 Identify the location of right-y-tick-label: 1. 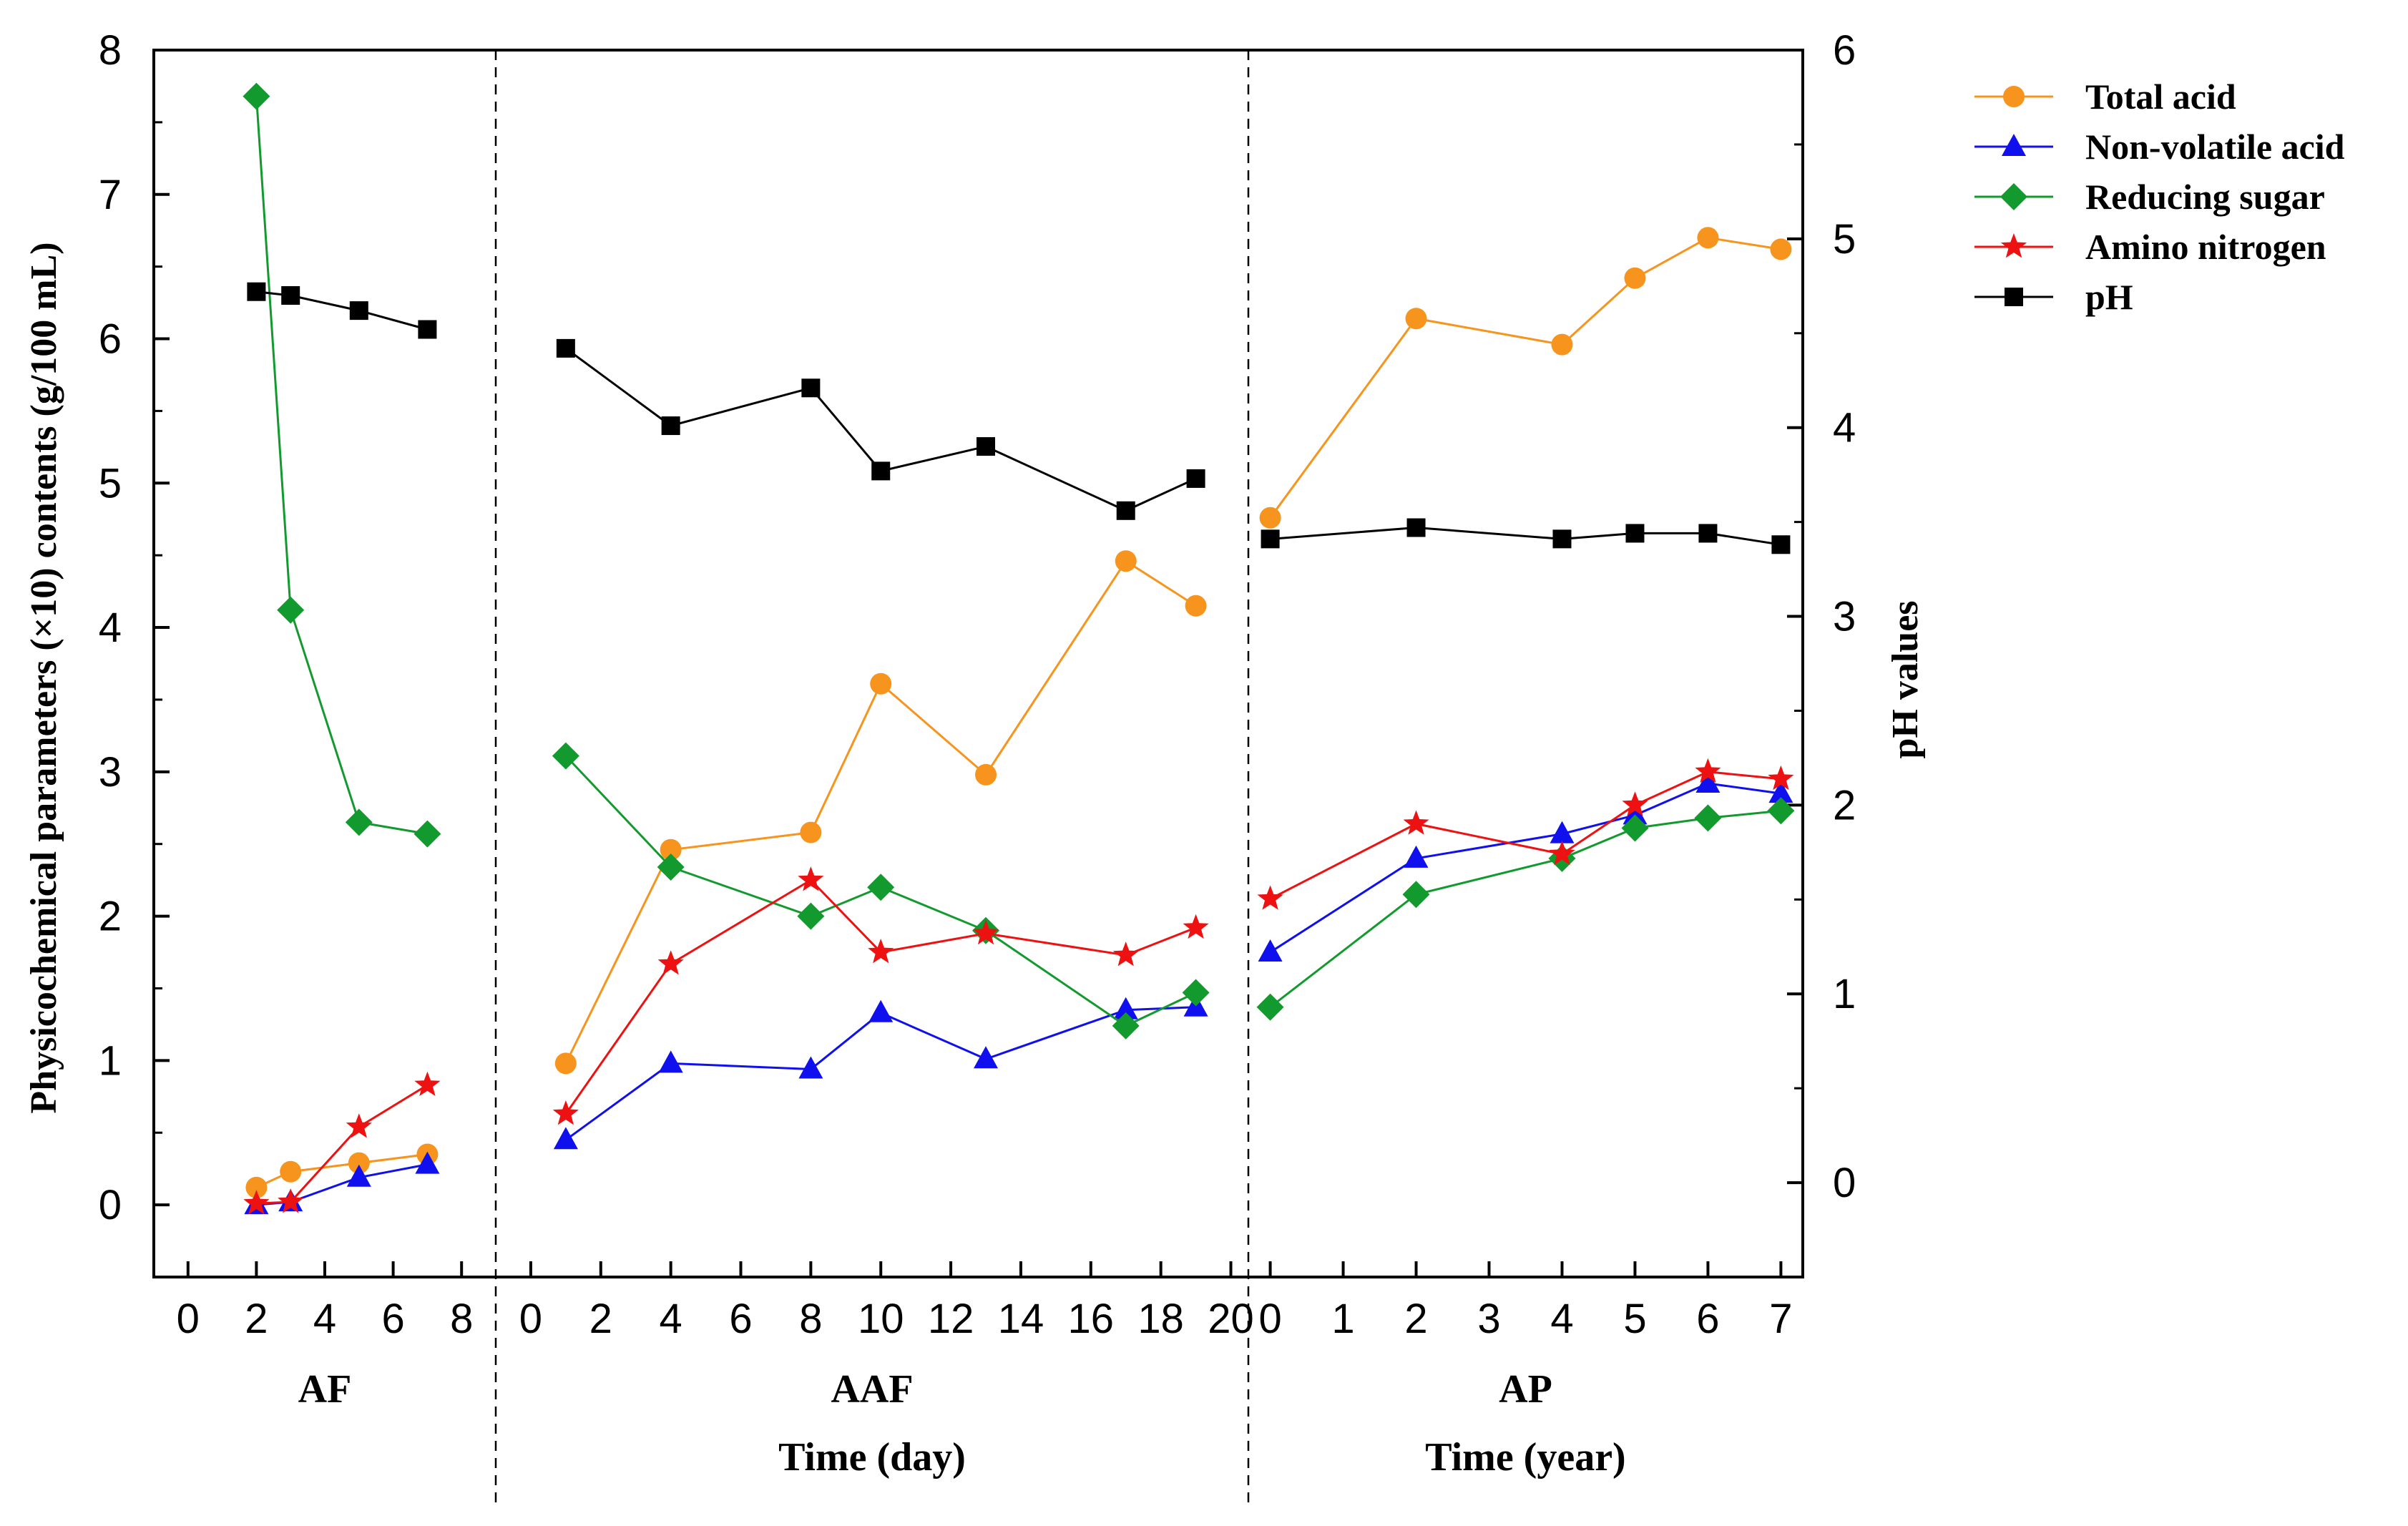
(1844, 994).